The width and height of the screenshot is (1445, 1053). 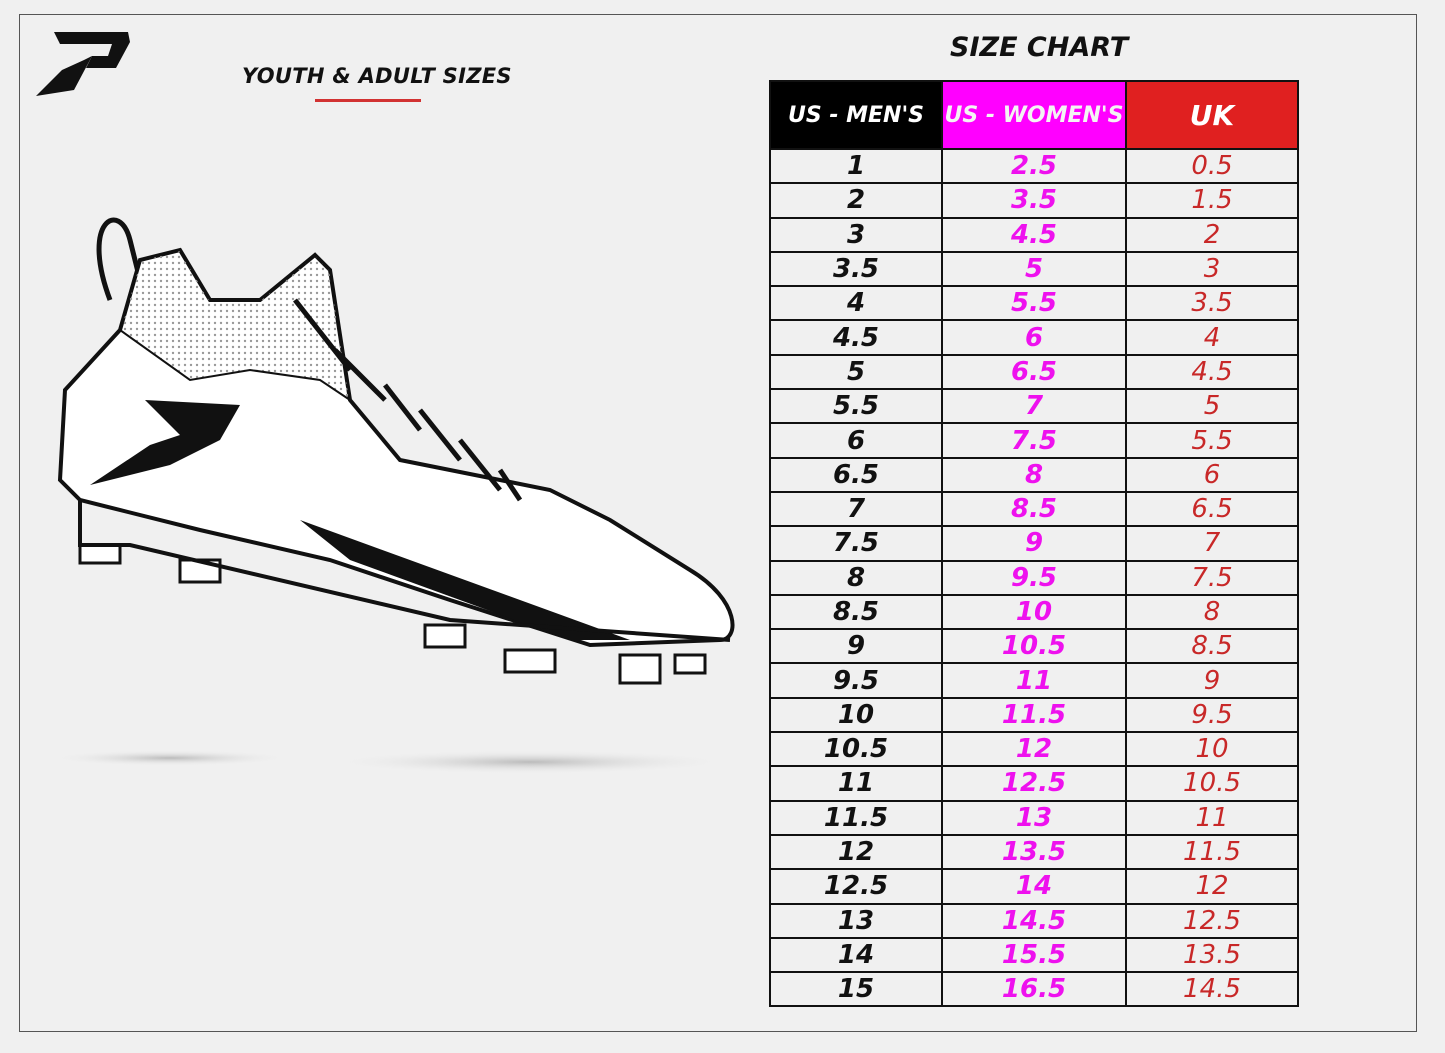 I want to click on cell-us-womens: 6, so click(x=1034, y=337).